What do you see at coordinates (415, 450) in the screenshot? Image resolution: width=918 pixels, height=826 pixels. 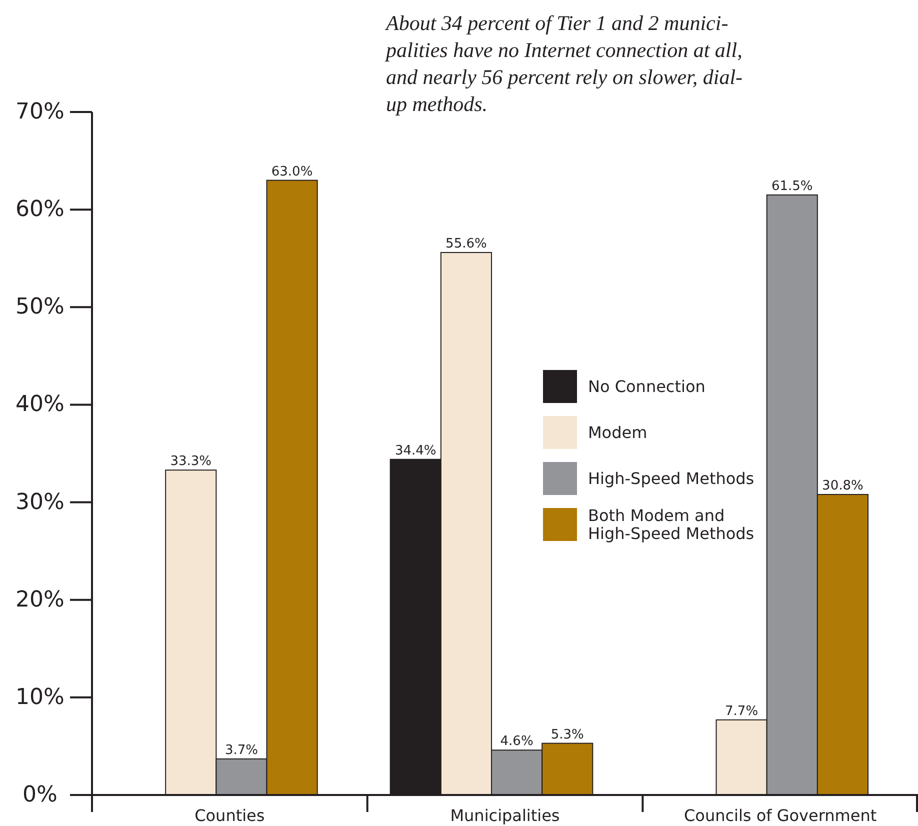 I see `data-label: 34.4%` at bounding box center [415, 450].